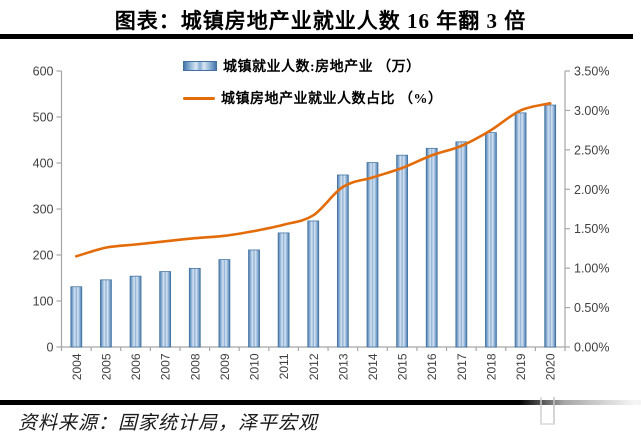  What do you see at coordinates (521, 366) in the screenshot?
I see `x-axis-category-label: 2019` at bounding box center [521, 366].